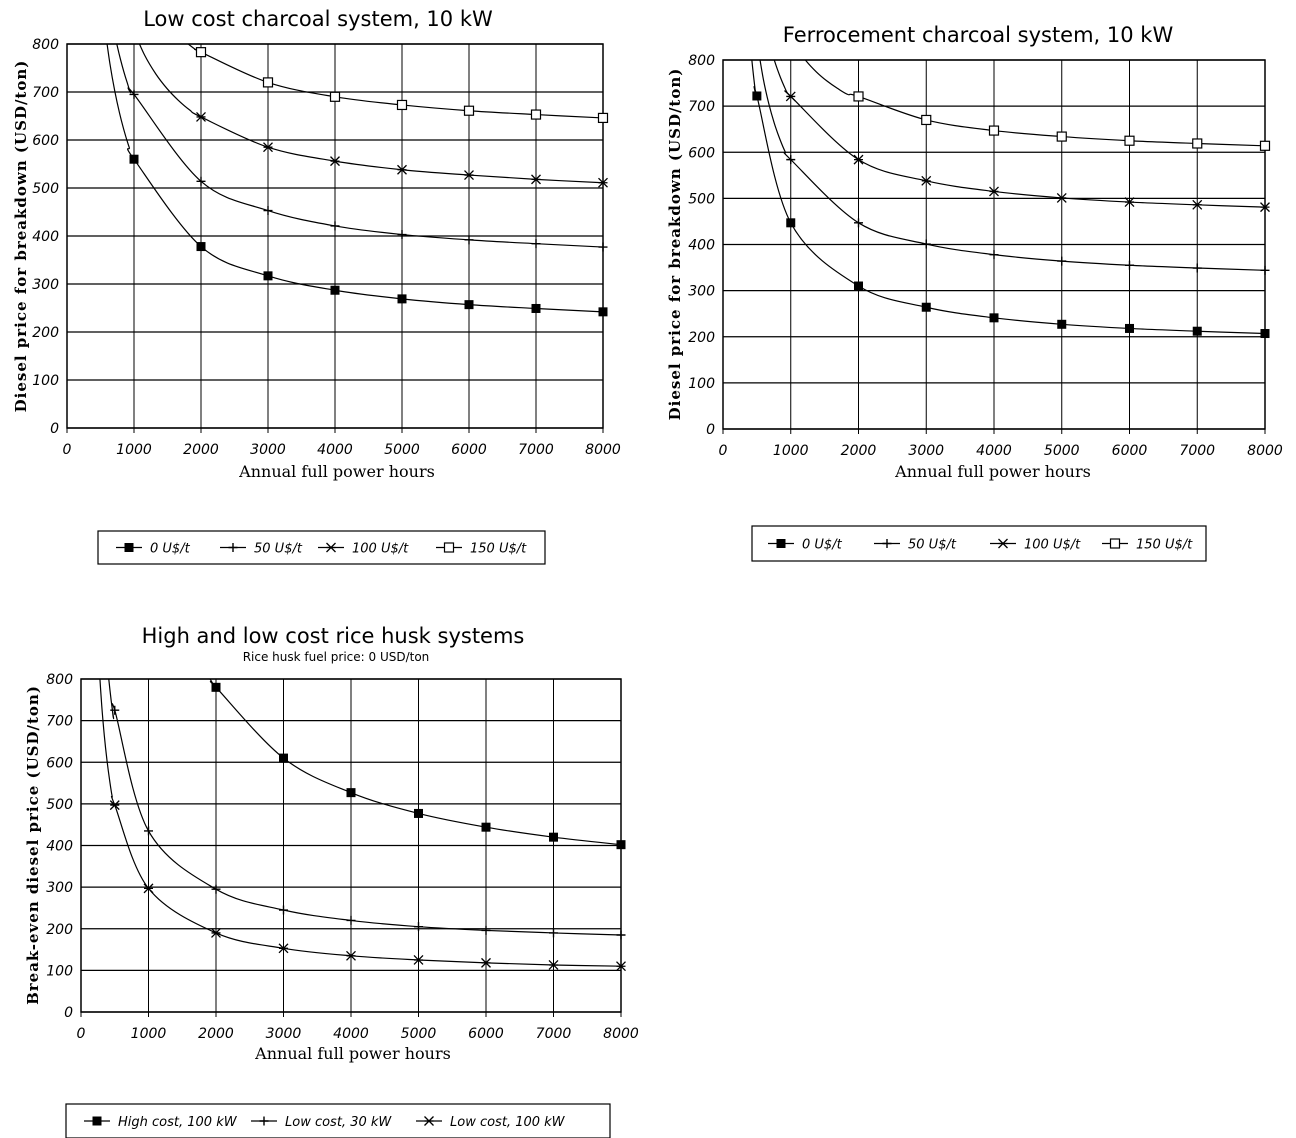 This screenshot has width=1296, height=1138. Describe the element at coordinates (333, 636) in the screenshot. I see `chart-title: High and low cost rice husk systems` at that location.